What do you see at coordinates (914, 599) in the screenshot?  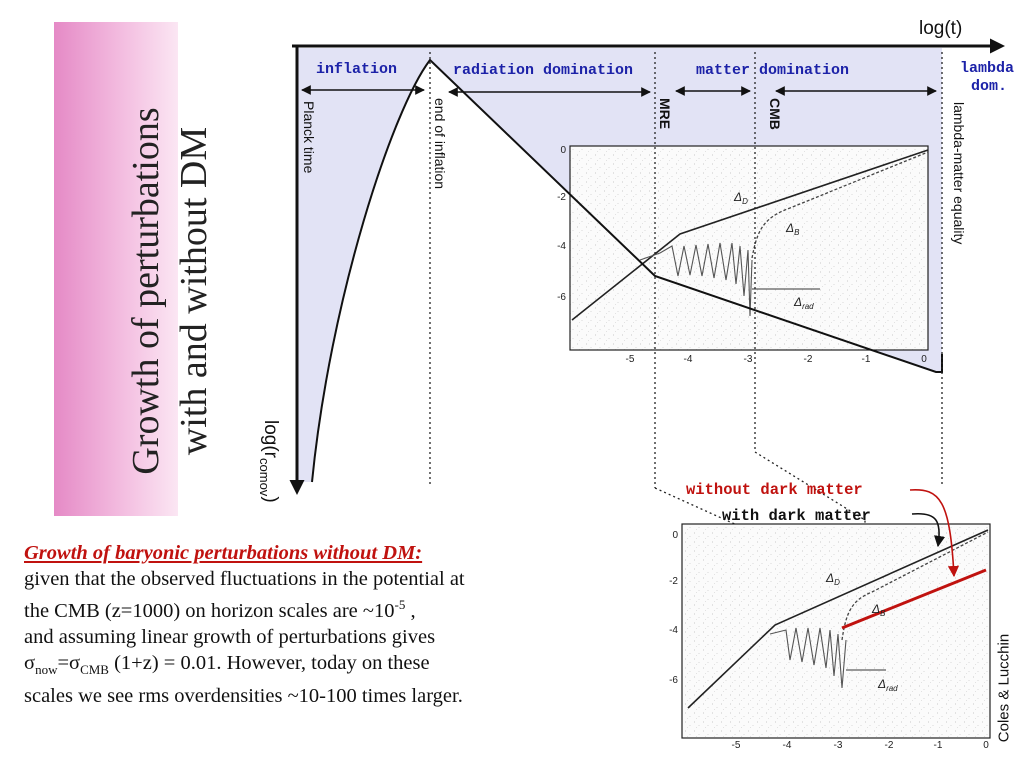 I see `without-dm-growth-line` at bounding box center [914, 599].